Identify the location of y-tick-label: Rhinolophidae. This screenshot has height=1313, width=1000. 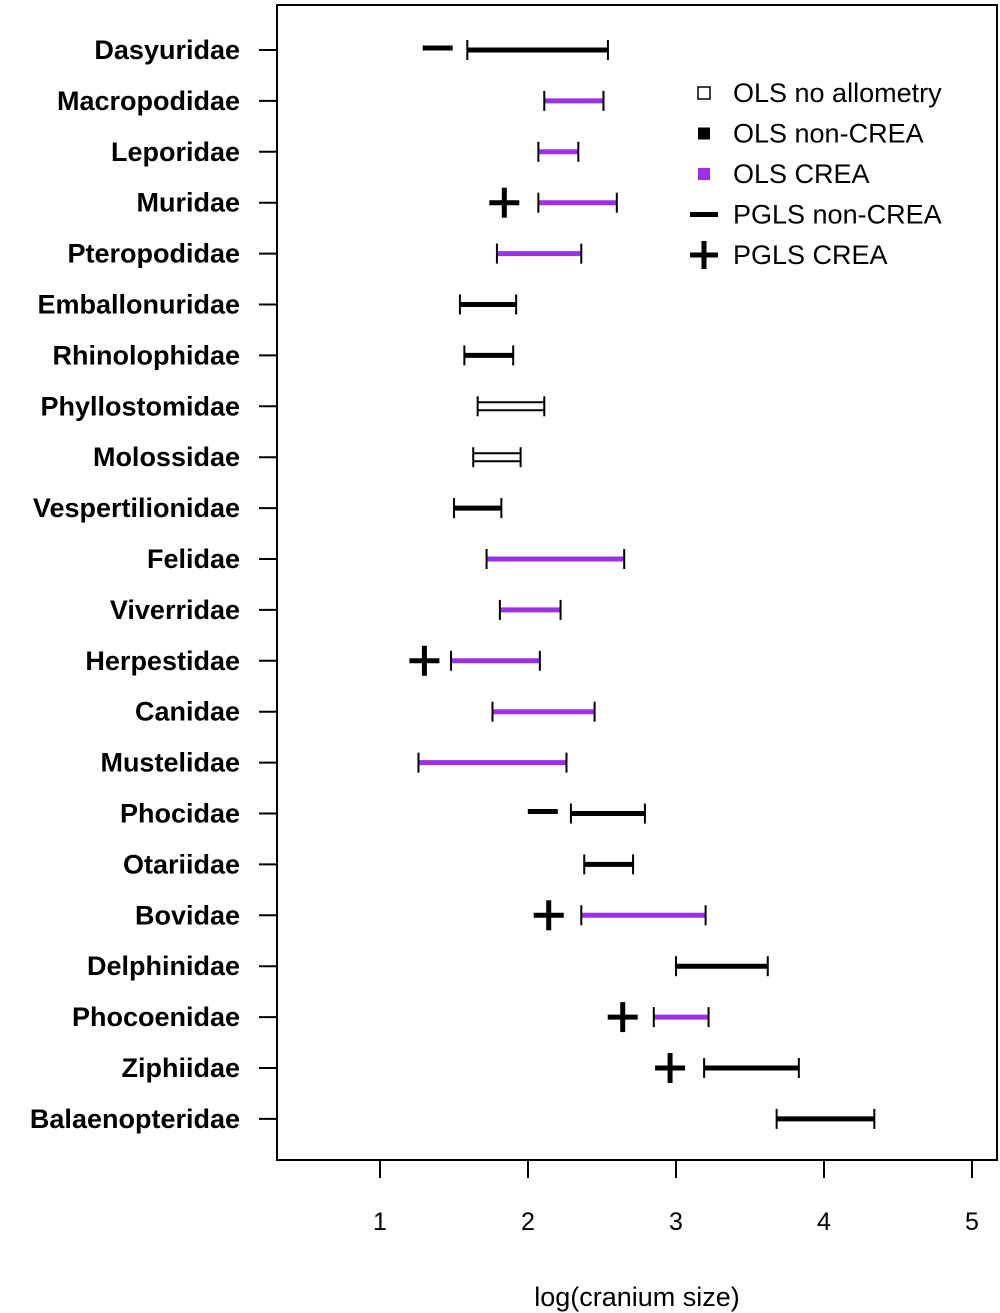
(146, 355).